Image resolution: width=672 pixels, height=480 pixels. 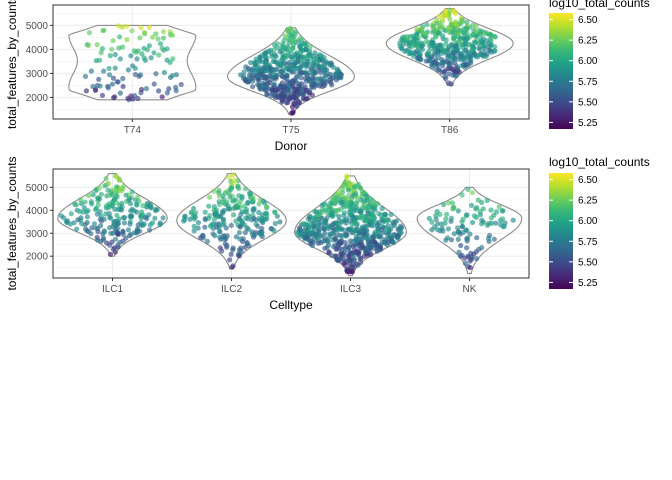 I want to click on y-tick-label: 2000, so click(x=37, y=257).